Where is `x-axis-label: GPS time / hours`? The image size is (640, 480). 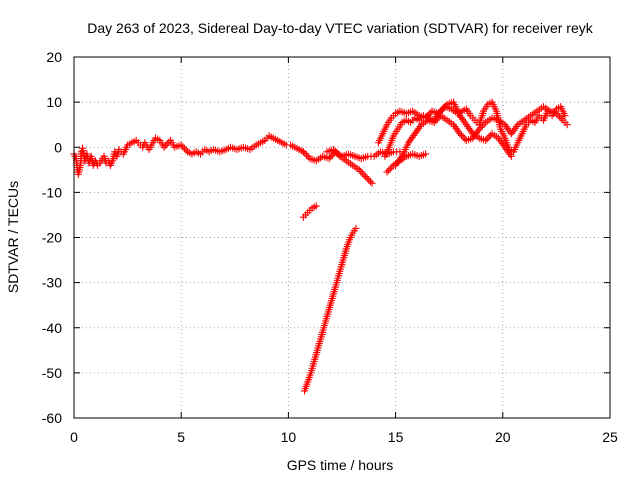
x-axis-label: GPS time / hours is located at coordinates (340, 465).